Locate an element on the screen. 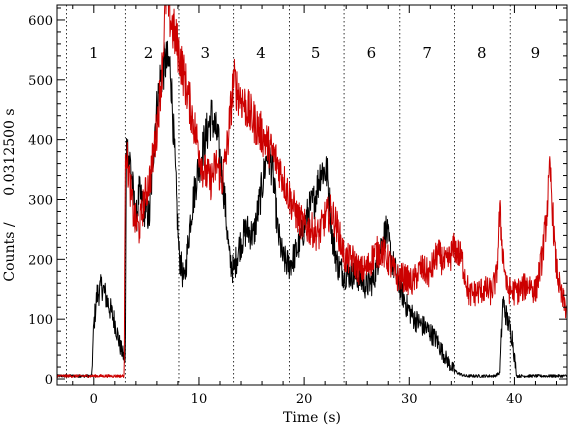 The height and width of the screenshot is (429, 568). y-axis-label: Counts / 0.0312500 s is located at coordinates (10, 194).